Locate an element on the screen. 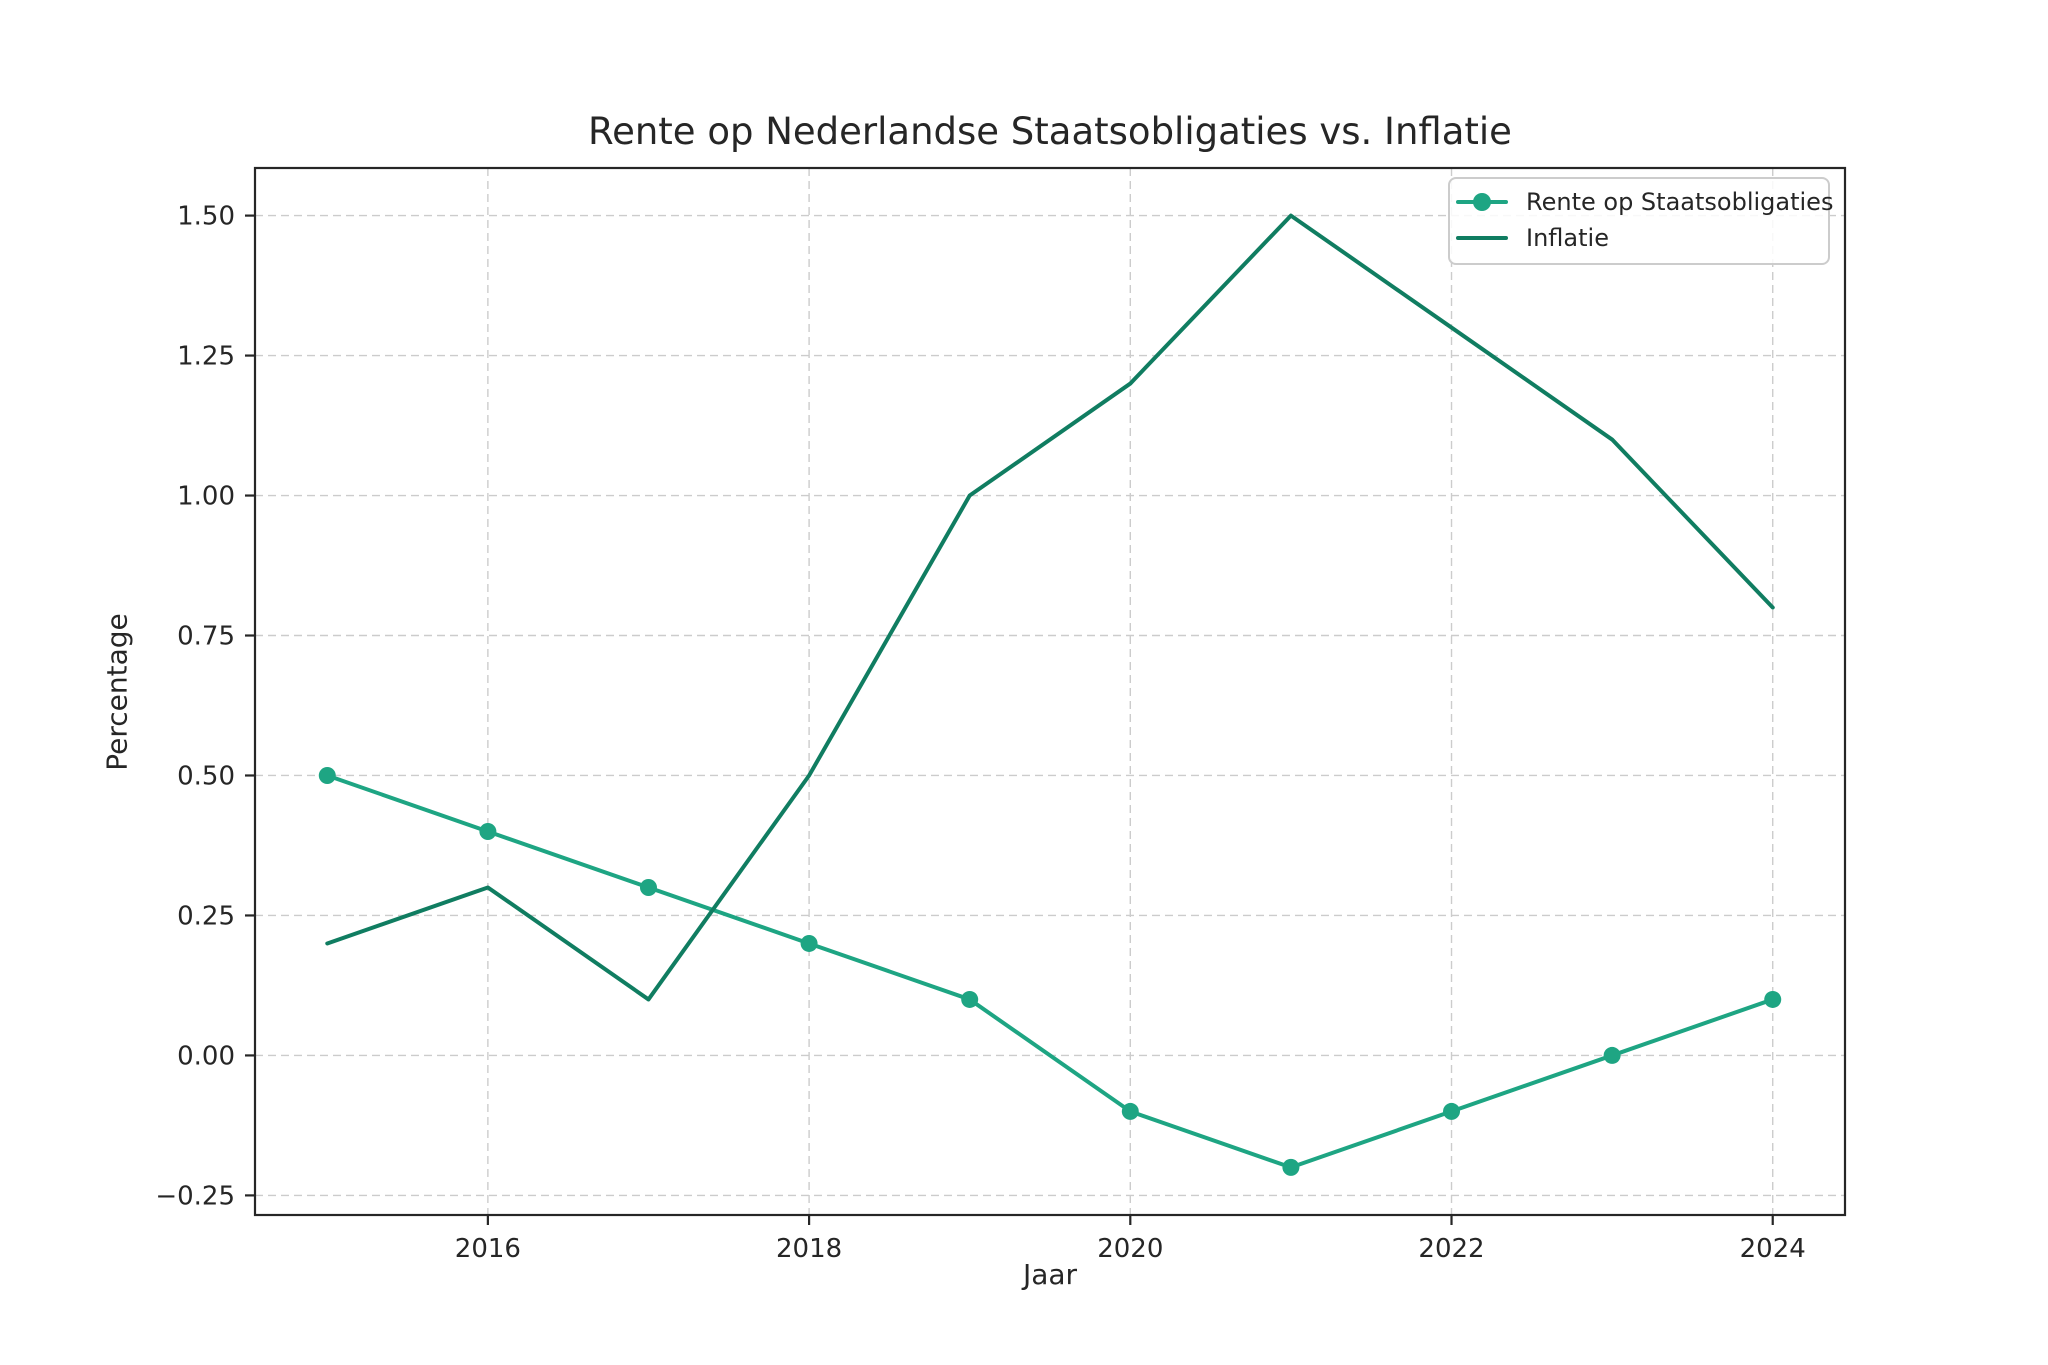 The image size is (2048, 1365). y-tick-label: 1.50 is located at coordinates (206, 217).